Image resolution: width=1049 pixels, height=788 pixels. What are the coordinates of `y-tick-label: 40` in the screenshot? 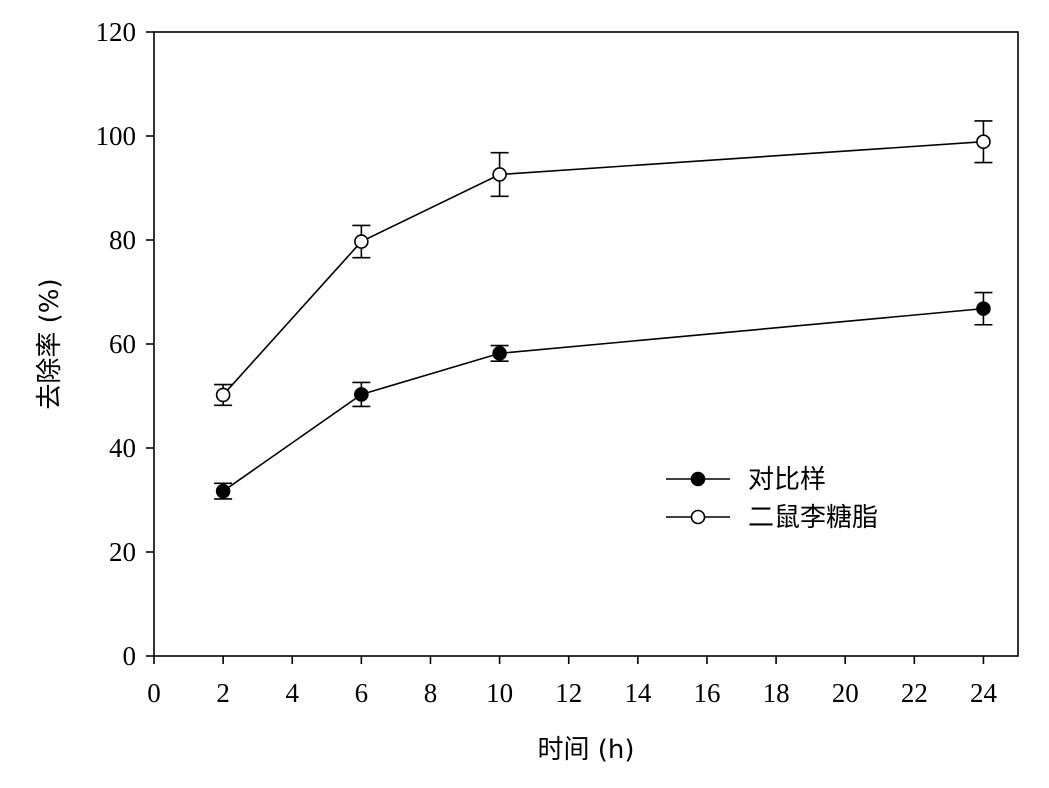 It's located at (122, 448).